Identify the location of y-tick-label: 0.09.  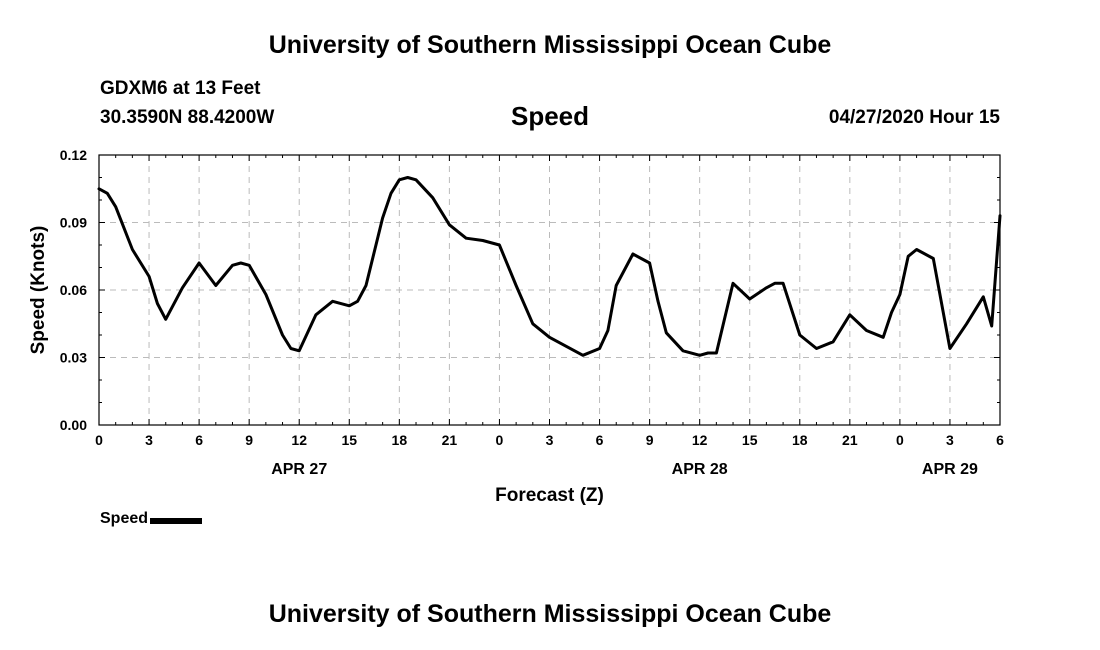
(73, 223).